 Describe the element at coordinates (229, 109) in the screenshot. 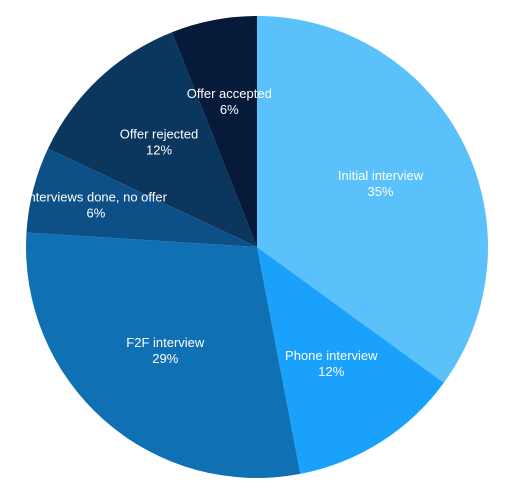

I see `slice-percent-5: 6%` at that location.